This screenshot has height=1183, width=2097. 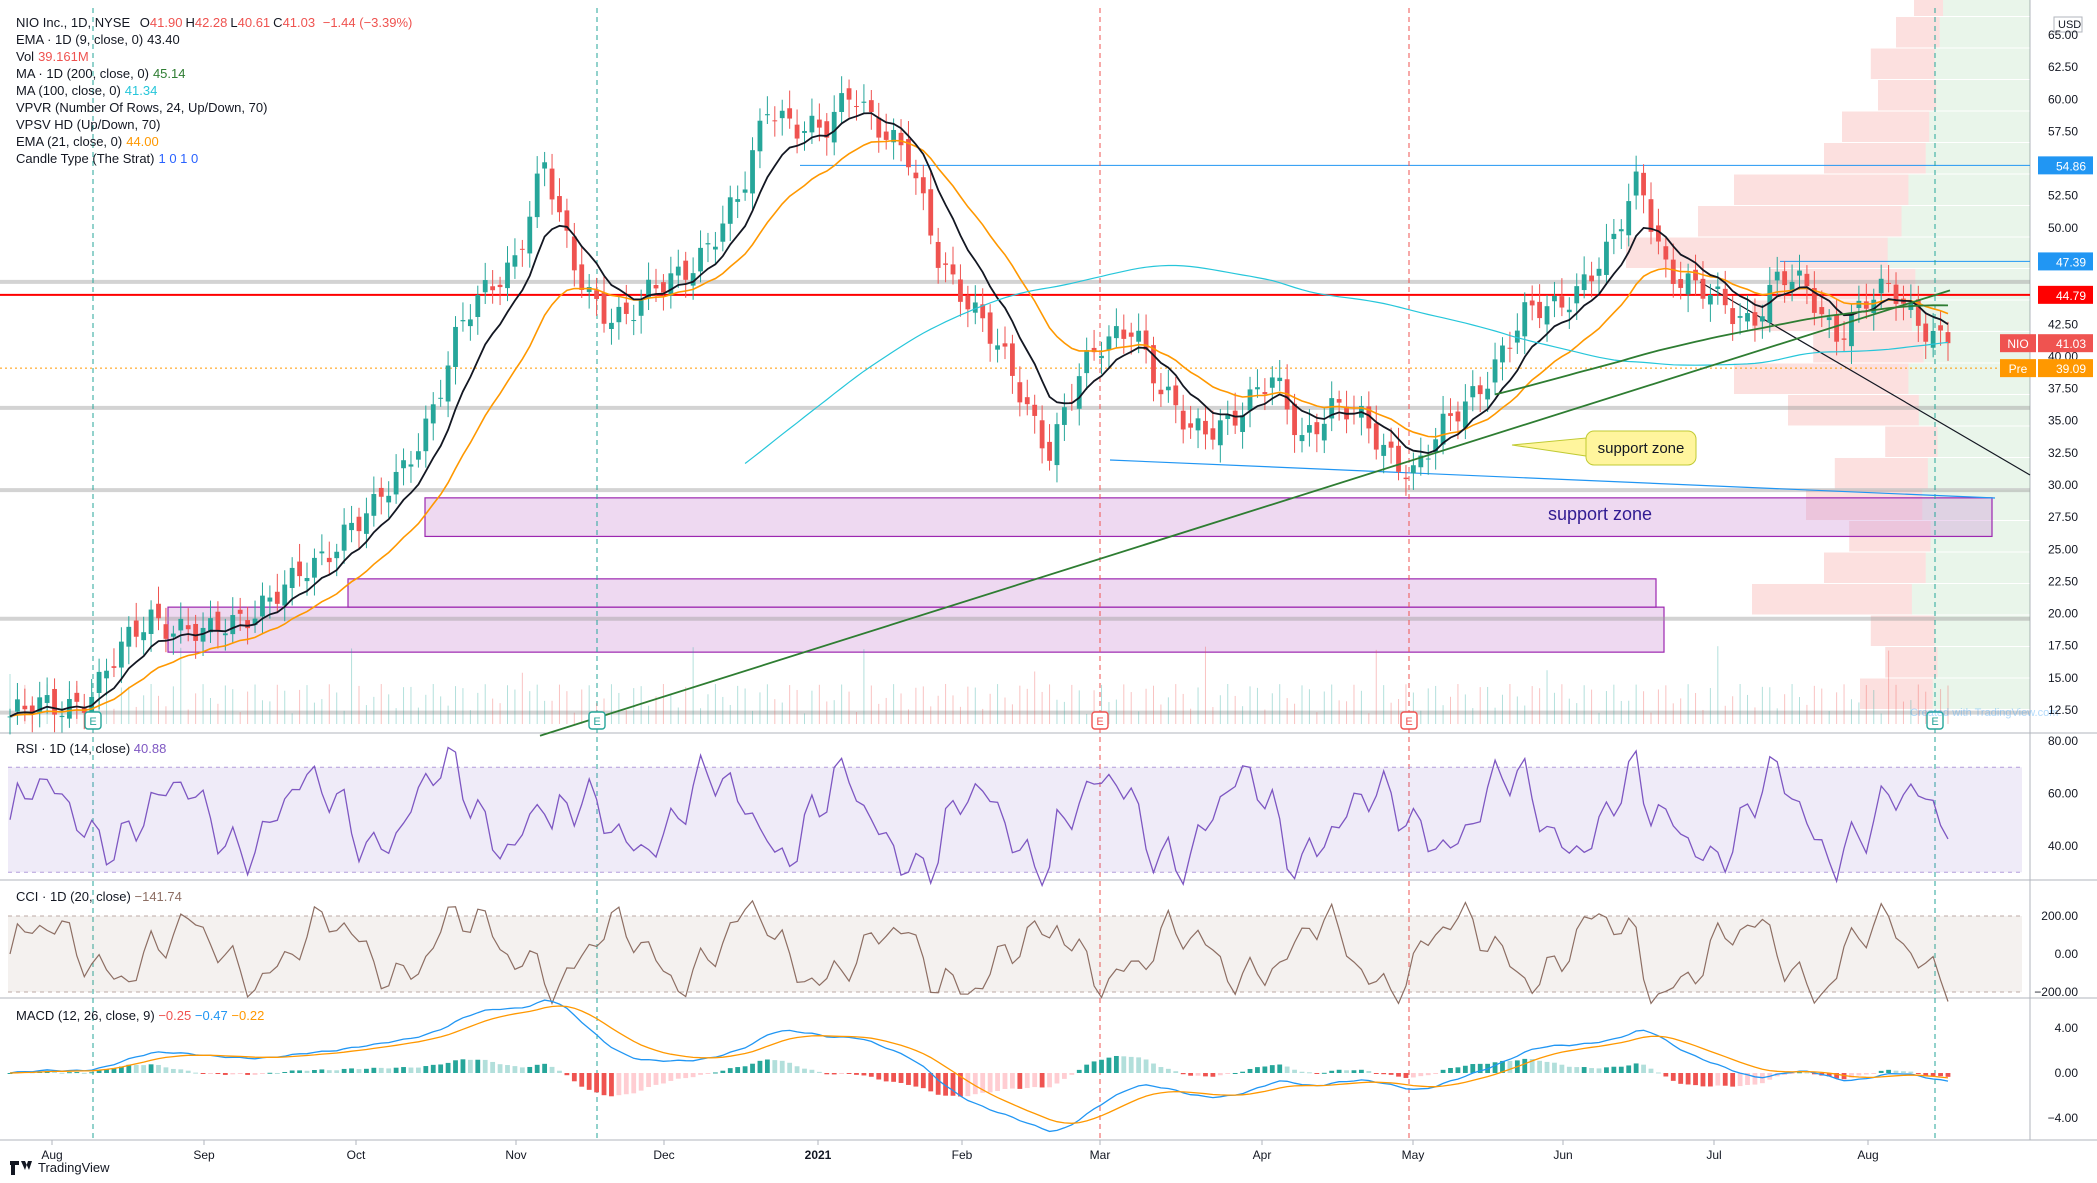 I want to click on indicator-row: Vol 39.161M, so click(x=214, y=56).